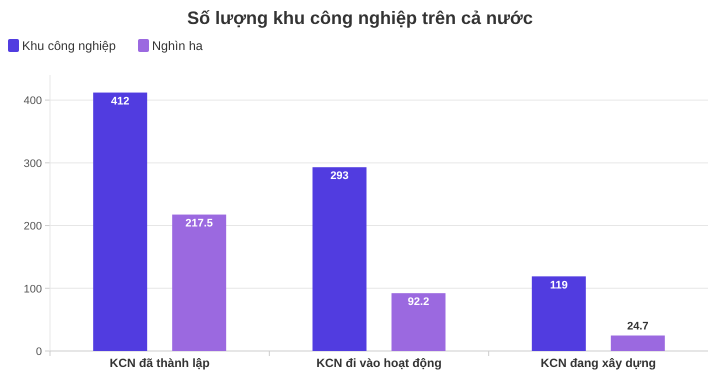 The width and height of the screenshot is (720, 374). What do you see at coordinates (33, 289) in the screenshot?
I see `y-tick-label: 100` at bounding box center [33, 289].